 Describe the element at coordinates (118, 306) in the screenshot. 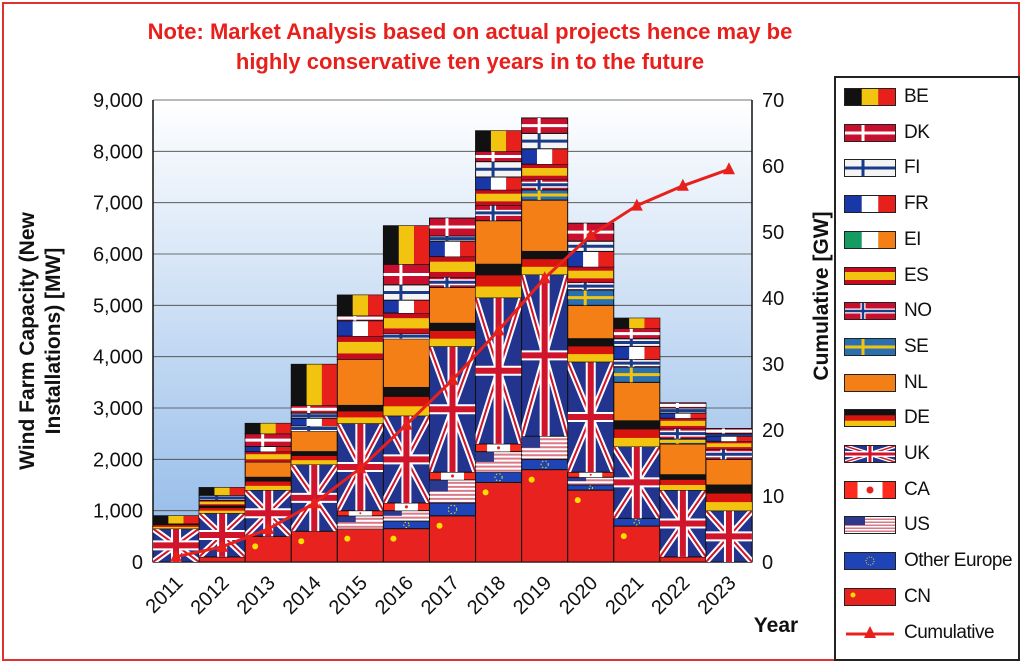

I see `y-tick-label: 5,000` at that location.